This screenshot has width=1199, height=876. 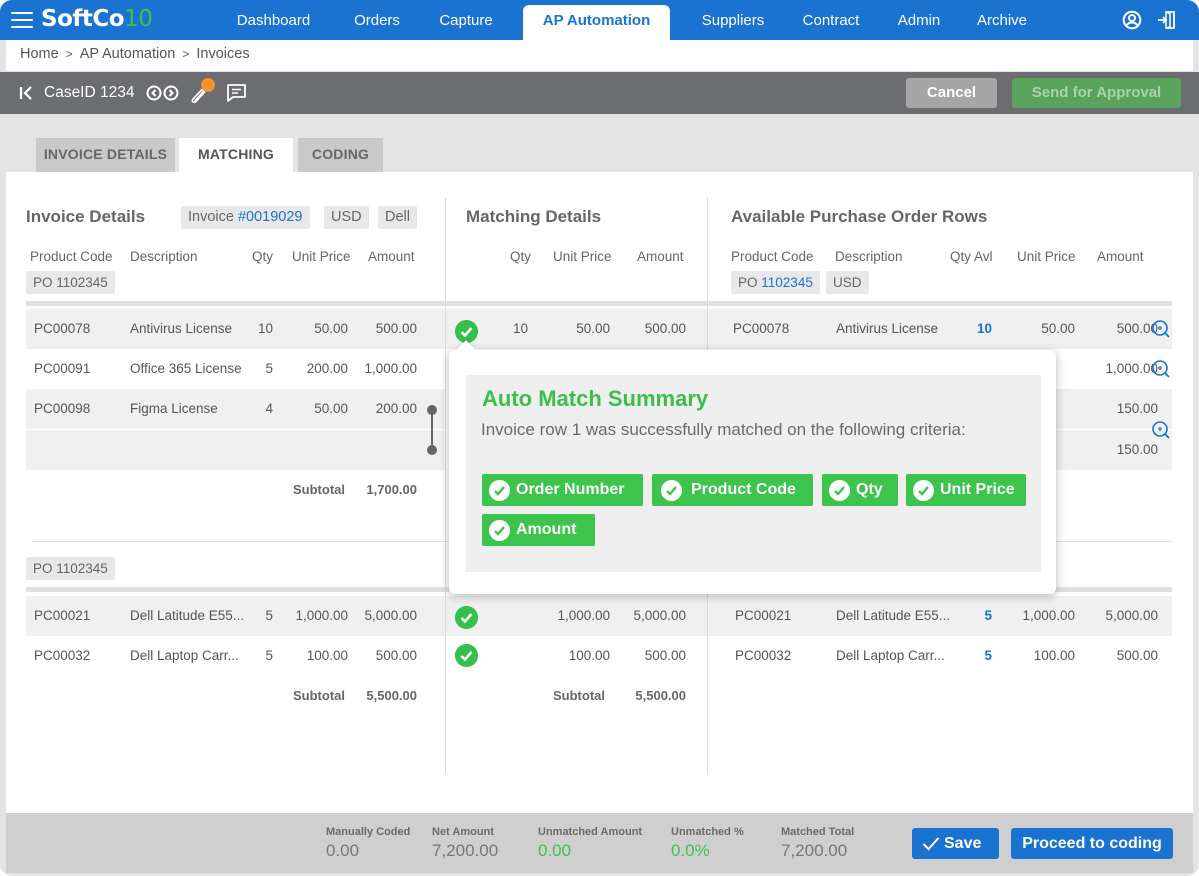 What do you see at coordinates (1092, 843) in the screenshot?
I see `proceed-to-coding-button: Proceed to coding` at bounding box center [1092, 843].